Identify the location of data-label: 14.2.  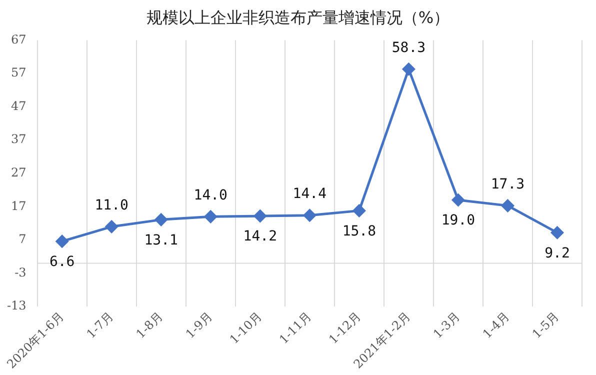
(260, 236).